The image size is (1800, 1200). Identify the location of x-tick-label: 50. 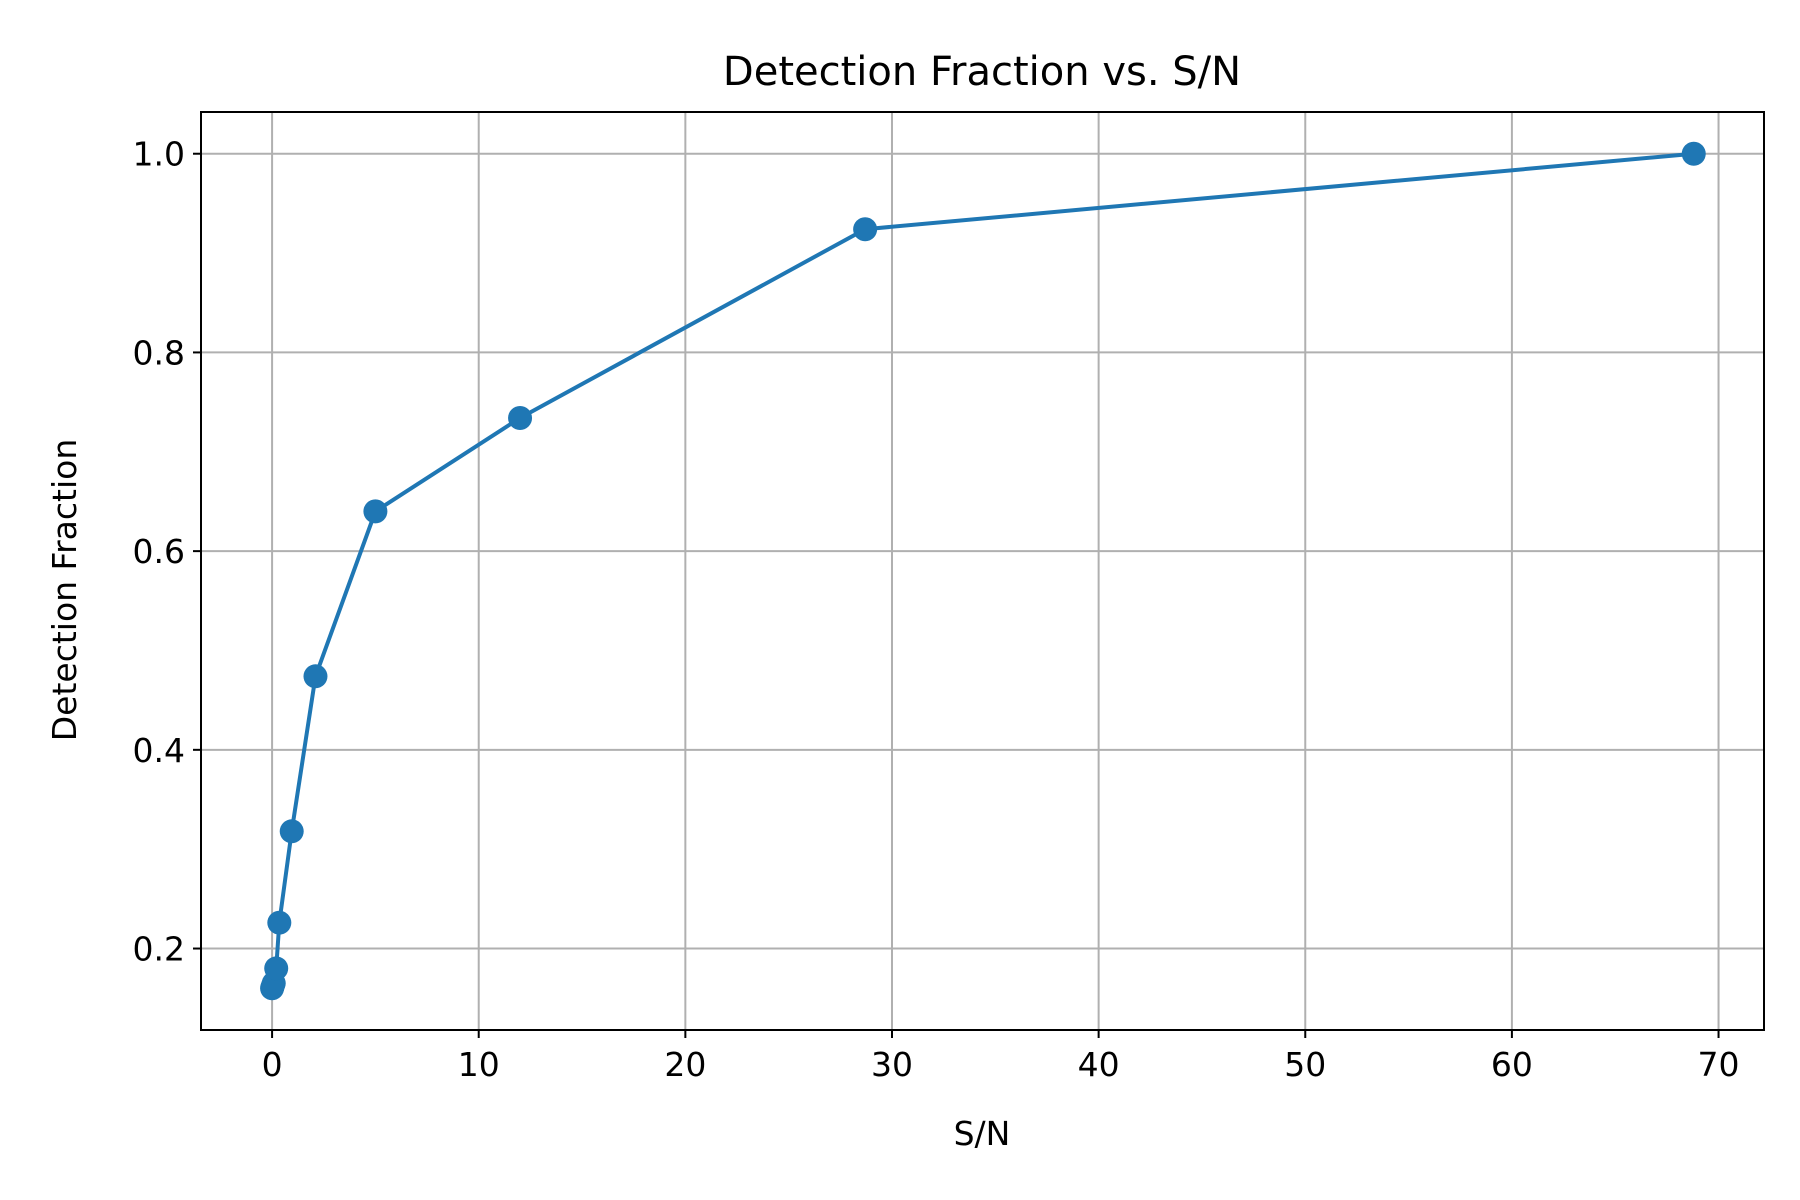
(1305, 1064).